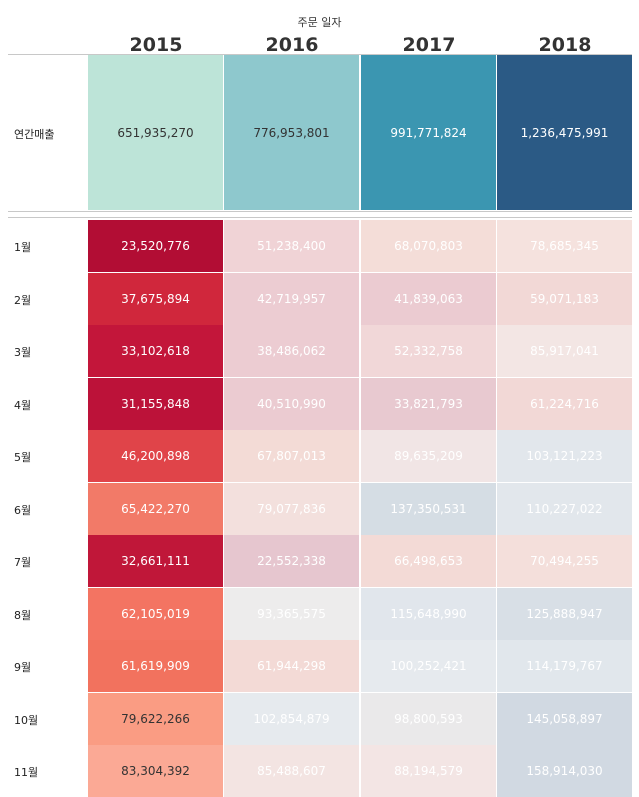 Image resolution: width=639 pixels, height=797 pixels. What do you see at coordinates (23, 405) in the screenshot?
I see `row-label-month-4: 4월` at bounding box center [23, 405].